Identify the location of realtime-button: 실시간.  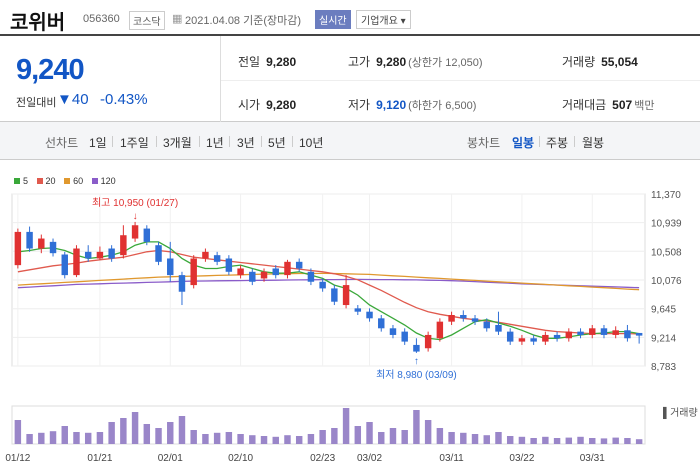
(333, 19).